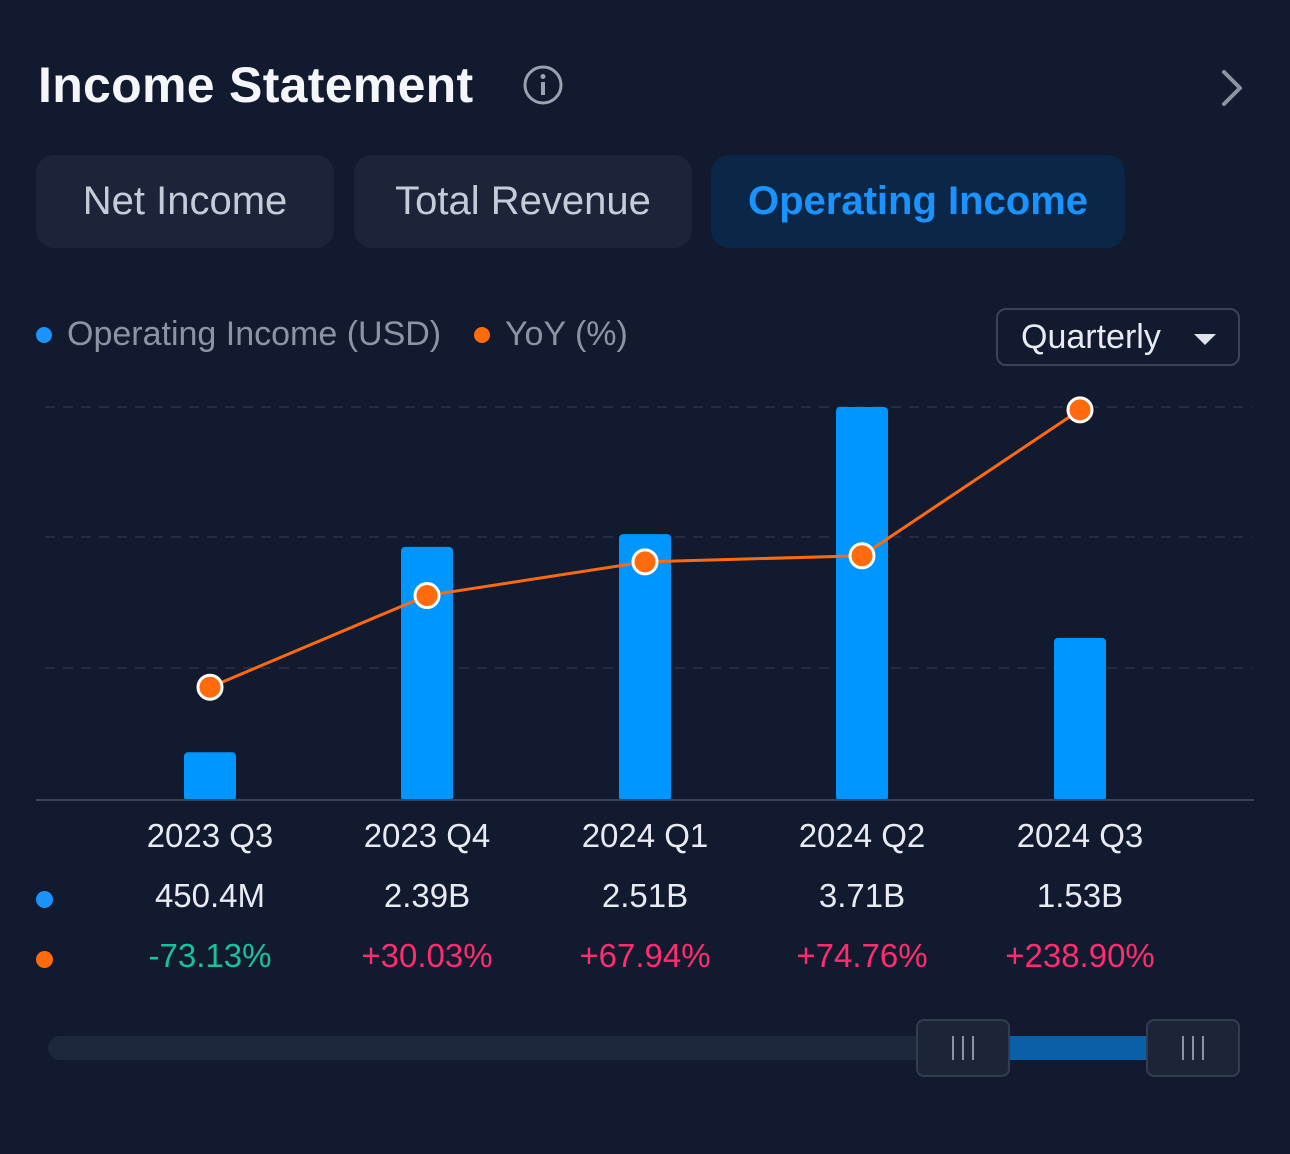  Describe the element at coordinates (862, 556) in the screenshot. I see `yoy-point-2024-q2` at that location.